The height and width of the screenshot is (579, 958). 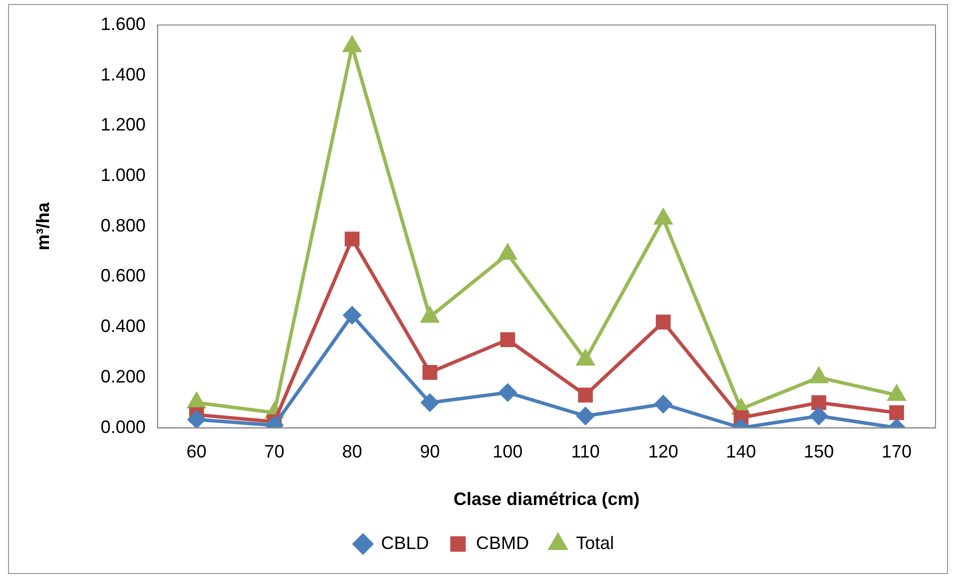 What do you see at coordinates (274, 452) in the screenshot?
I see `x-tick-label: 70` at bounding box center [274, 452].